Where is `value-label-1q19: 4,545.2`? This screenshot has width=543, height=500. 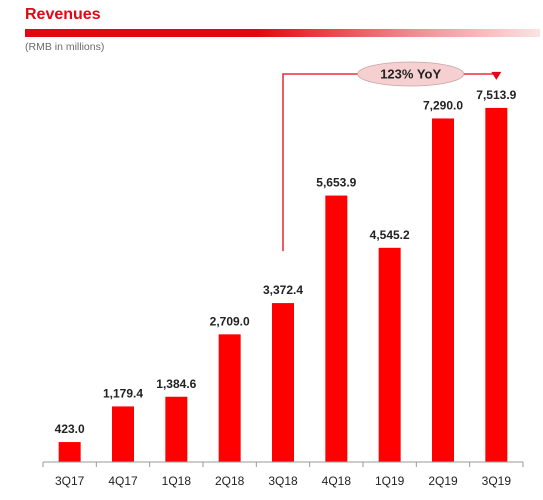 value-label-1q19: 4,545.2 is located at coordinates (390, 235).